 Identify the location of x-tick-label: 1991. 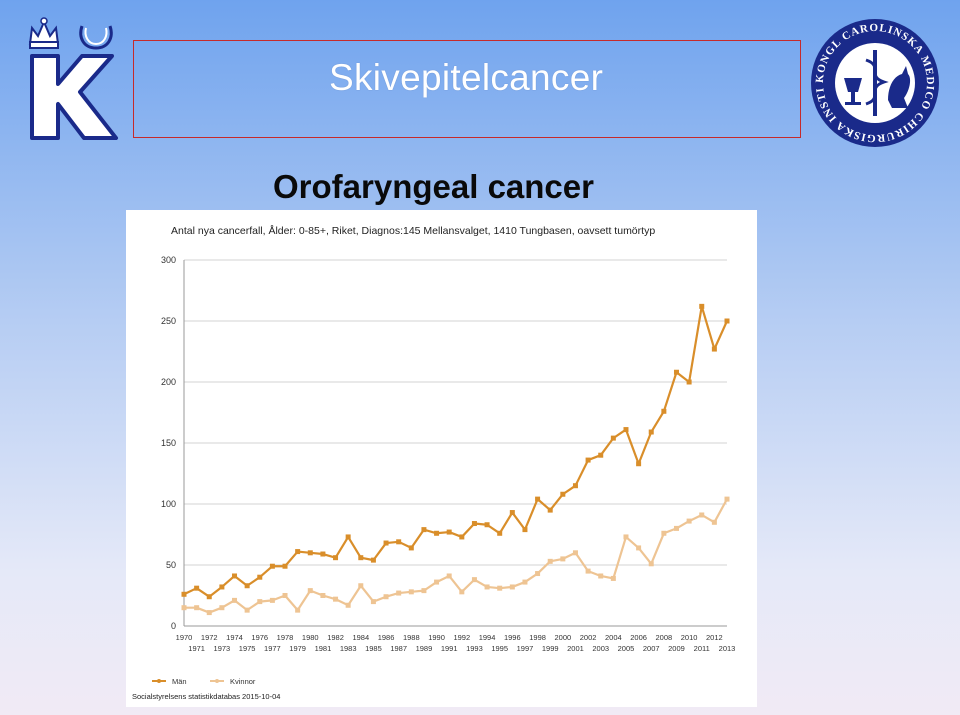
(449, 648).